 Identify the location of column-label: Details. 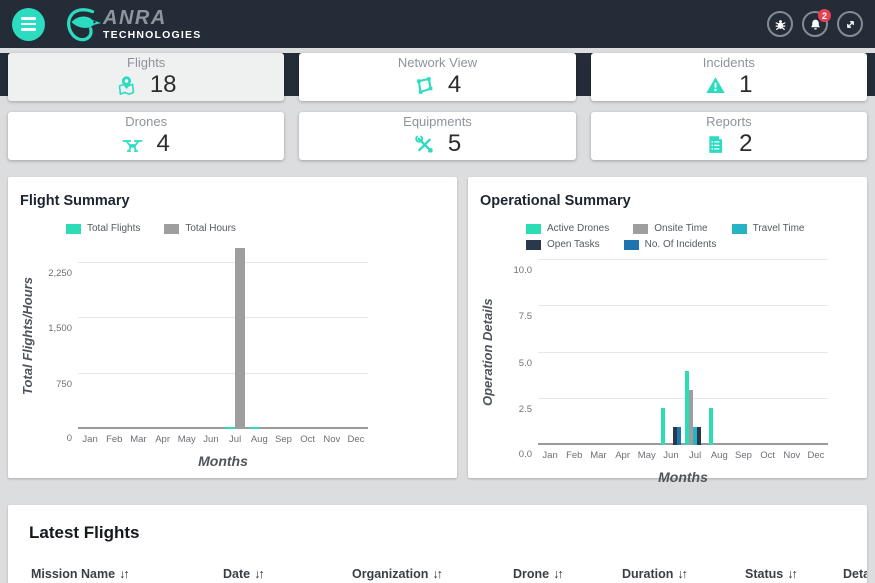
(855, 574).